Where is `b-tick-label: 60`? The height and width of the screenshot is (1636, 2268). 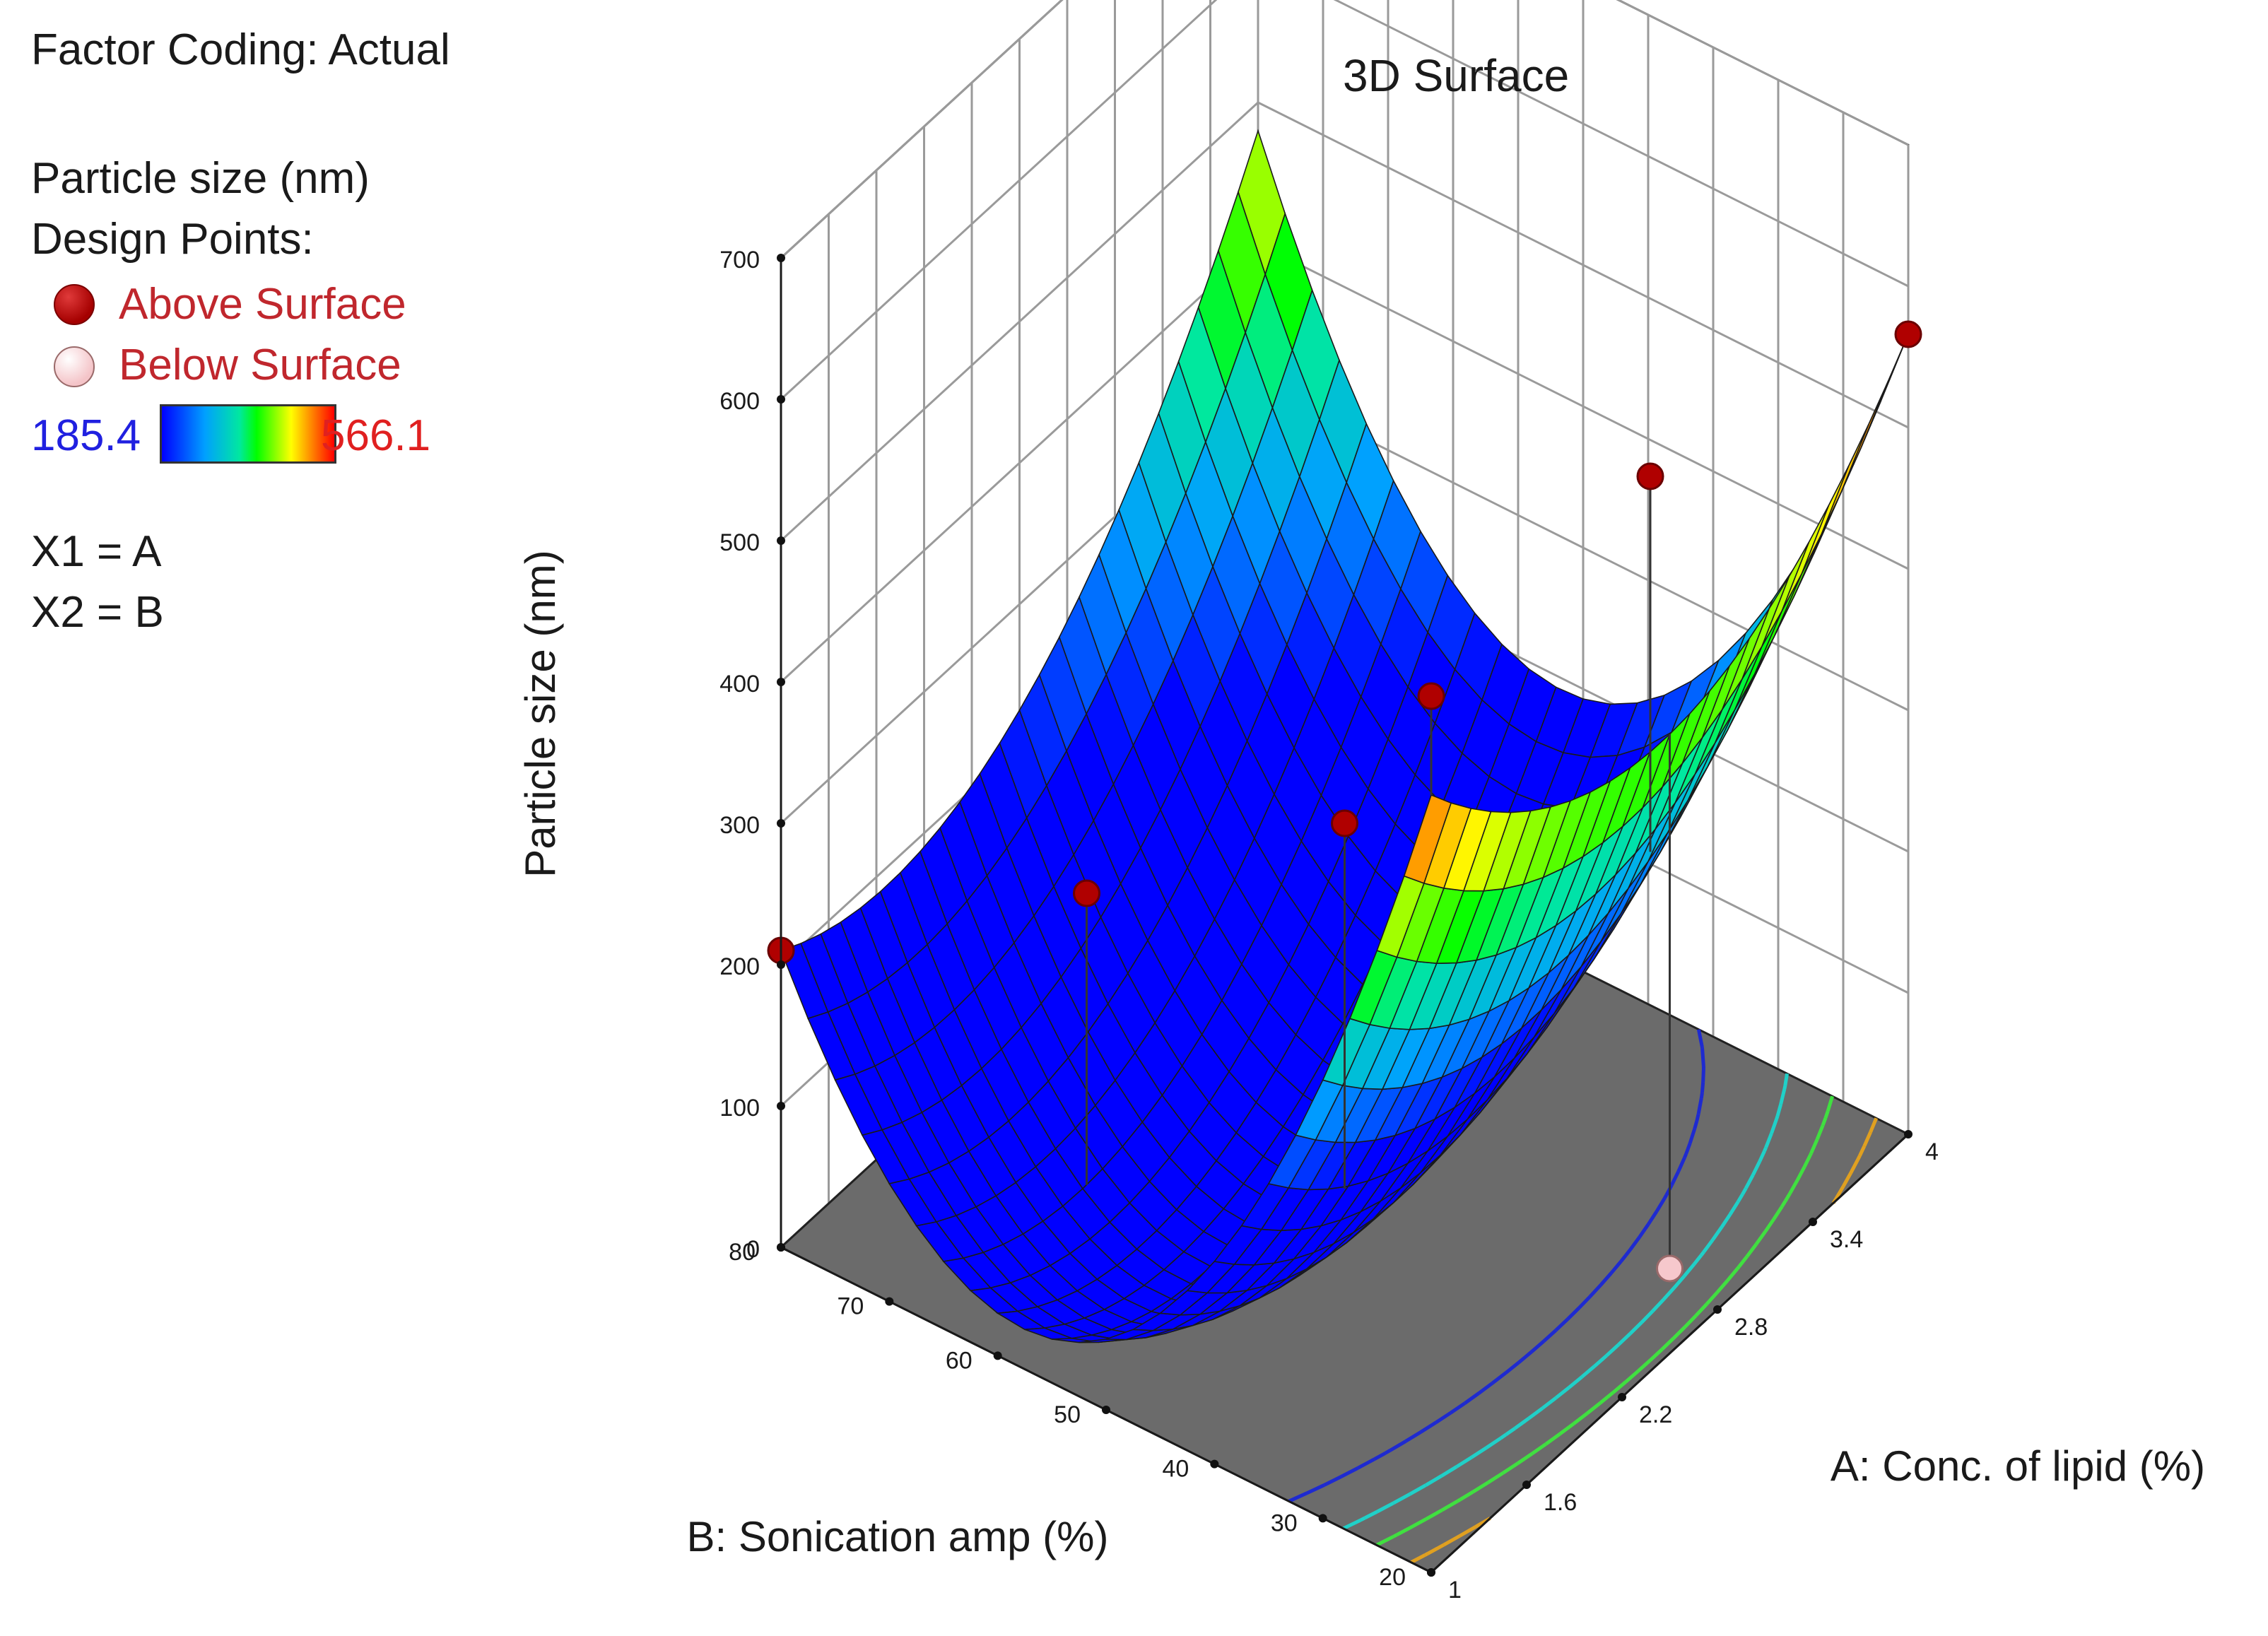 b-tick-label: 60 is located at coordinates (959, 1361).